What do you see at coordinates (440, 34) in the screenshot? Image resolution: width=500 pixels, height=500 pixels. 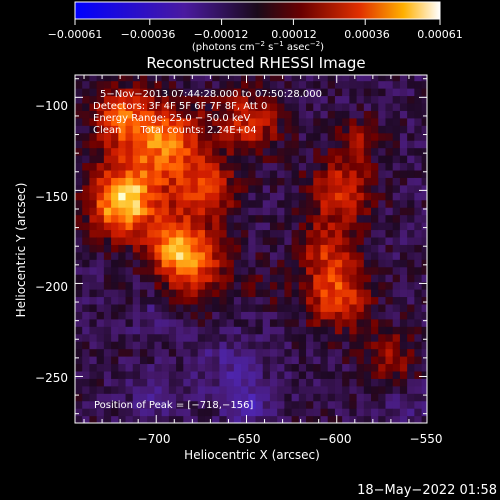 I see `colorbar-tick-label-5: 0.00061` at bounding box center [440, 34].